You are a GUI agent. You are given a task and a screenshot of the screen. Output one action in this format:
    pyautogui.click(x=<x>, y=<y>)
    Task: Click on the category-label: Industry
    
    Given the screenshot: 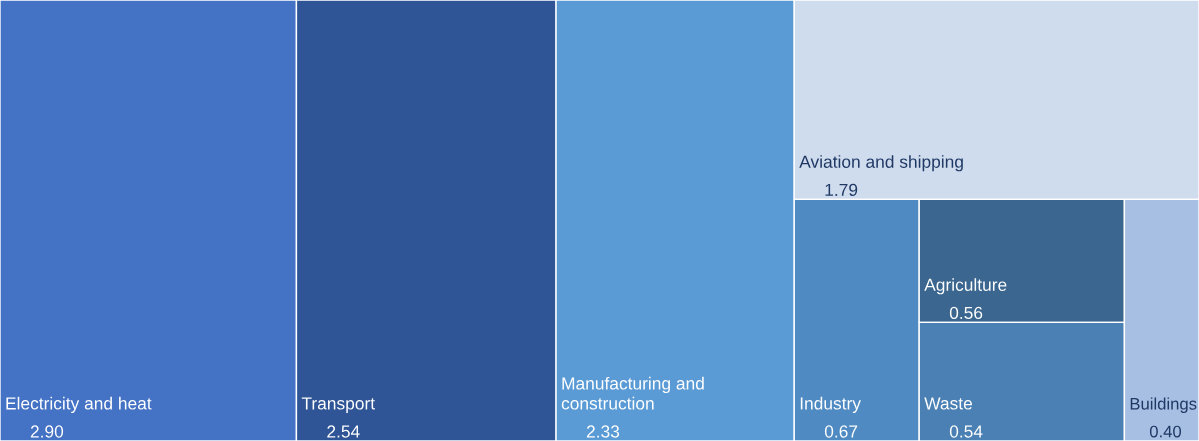 What is the action you would take?
    pyautogui.click(x=830, y=404)
    